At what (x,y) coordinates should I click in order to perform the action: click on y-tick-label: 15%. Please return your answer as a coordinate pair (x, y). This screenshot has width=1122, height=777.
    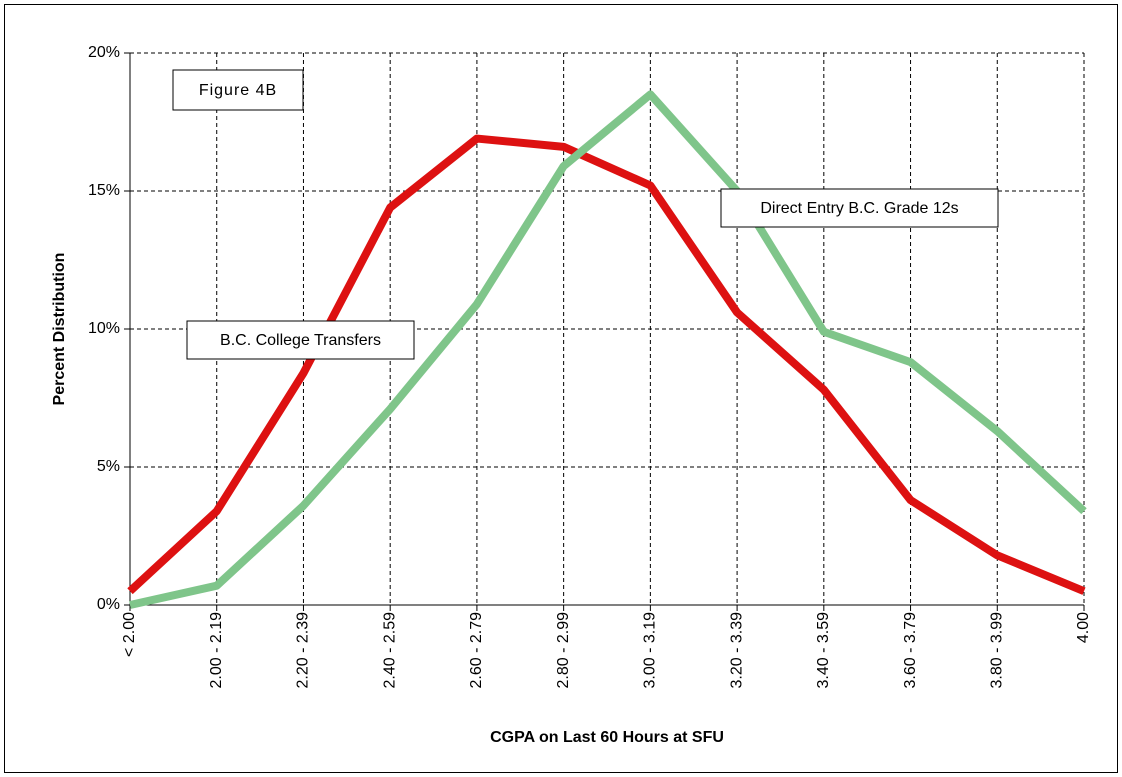
    Looking at the image, I should click on (104, 190).